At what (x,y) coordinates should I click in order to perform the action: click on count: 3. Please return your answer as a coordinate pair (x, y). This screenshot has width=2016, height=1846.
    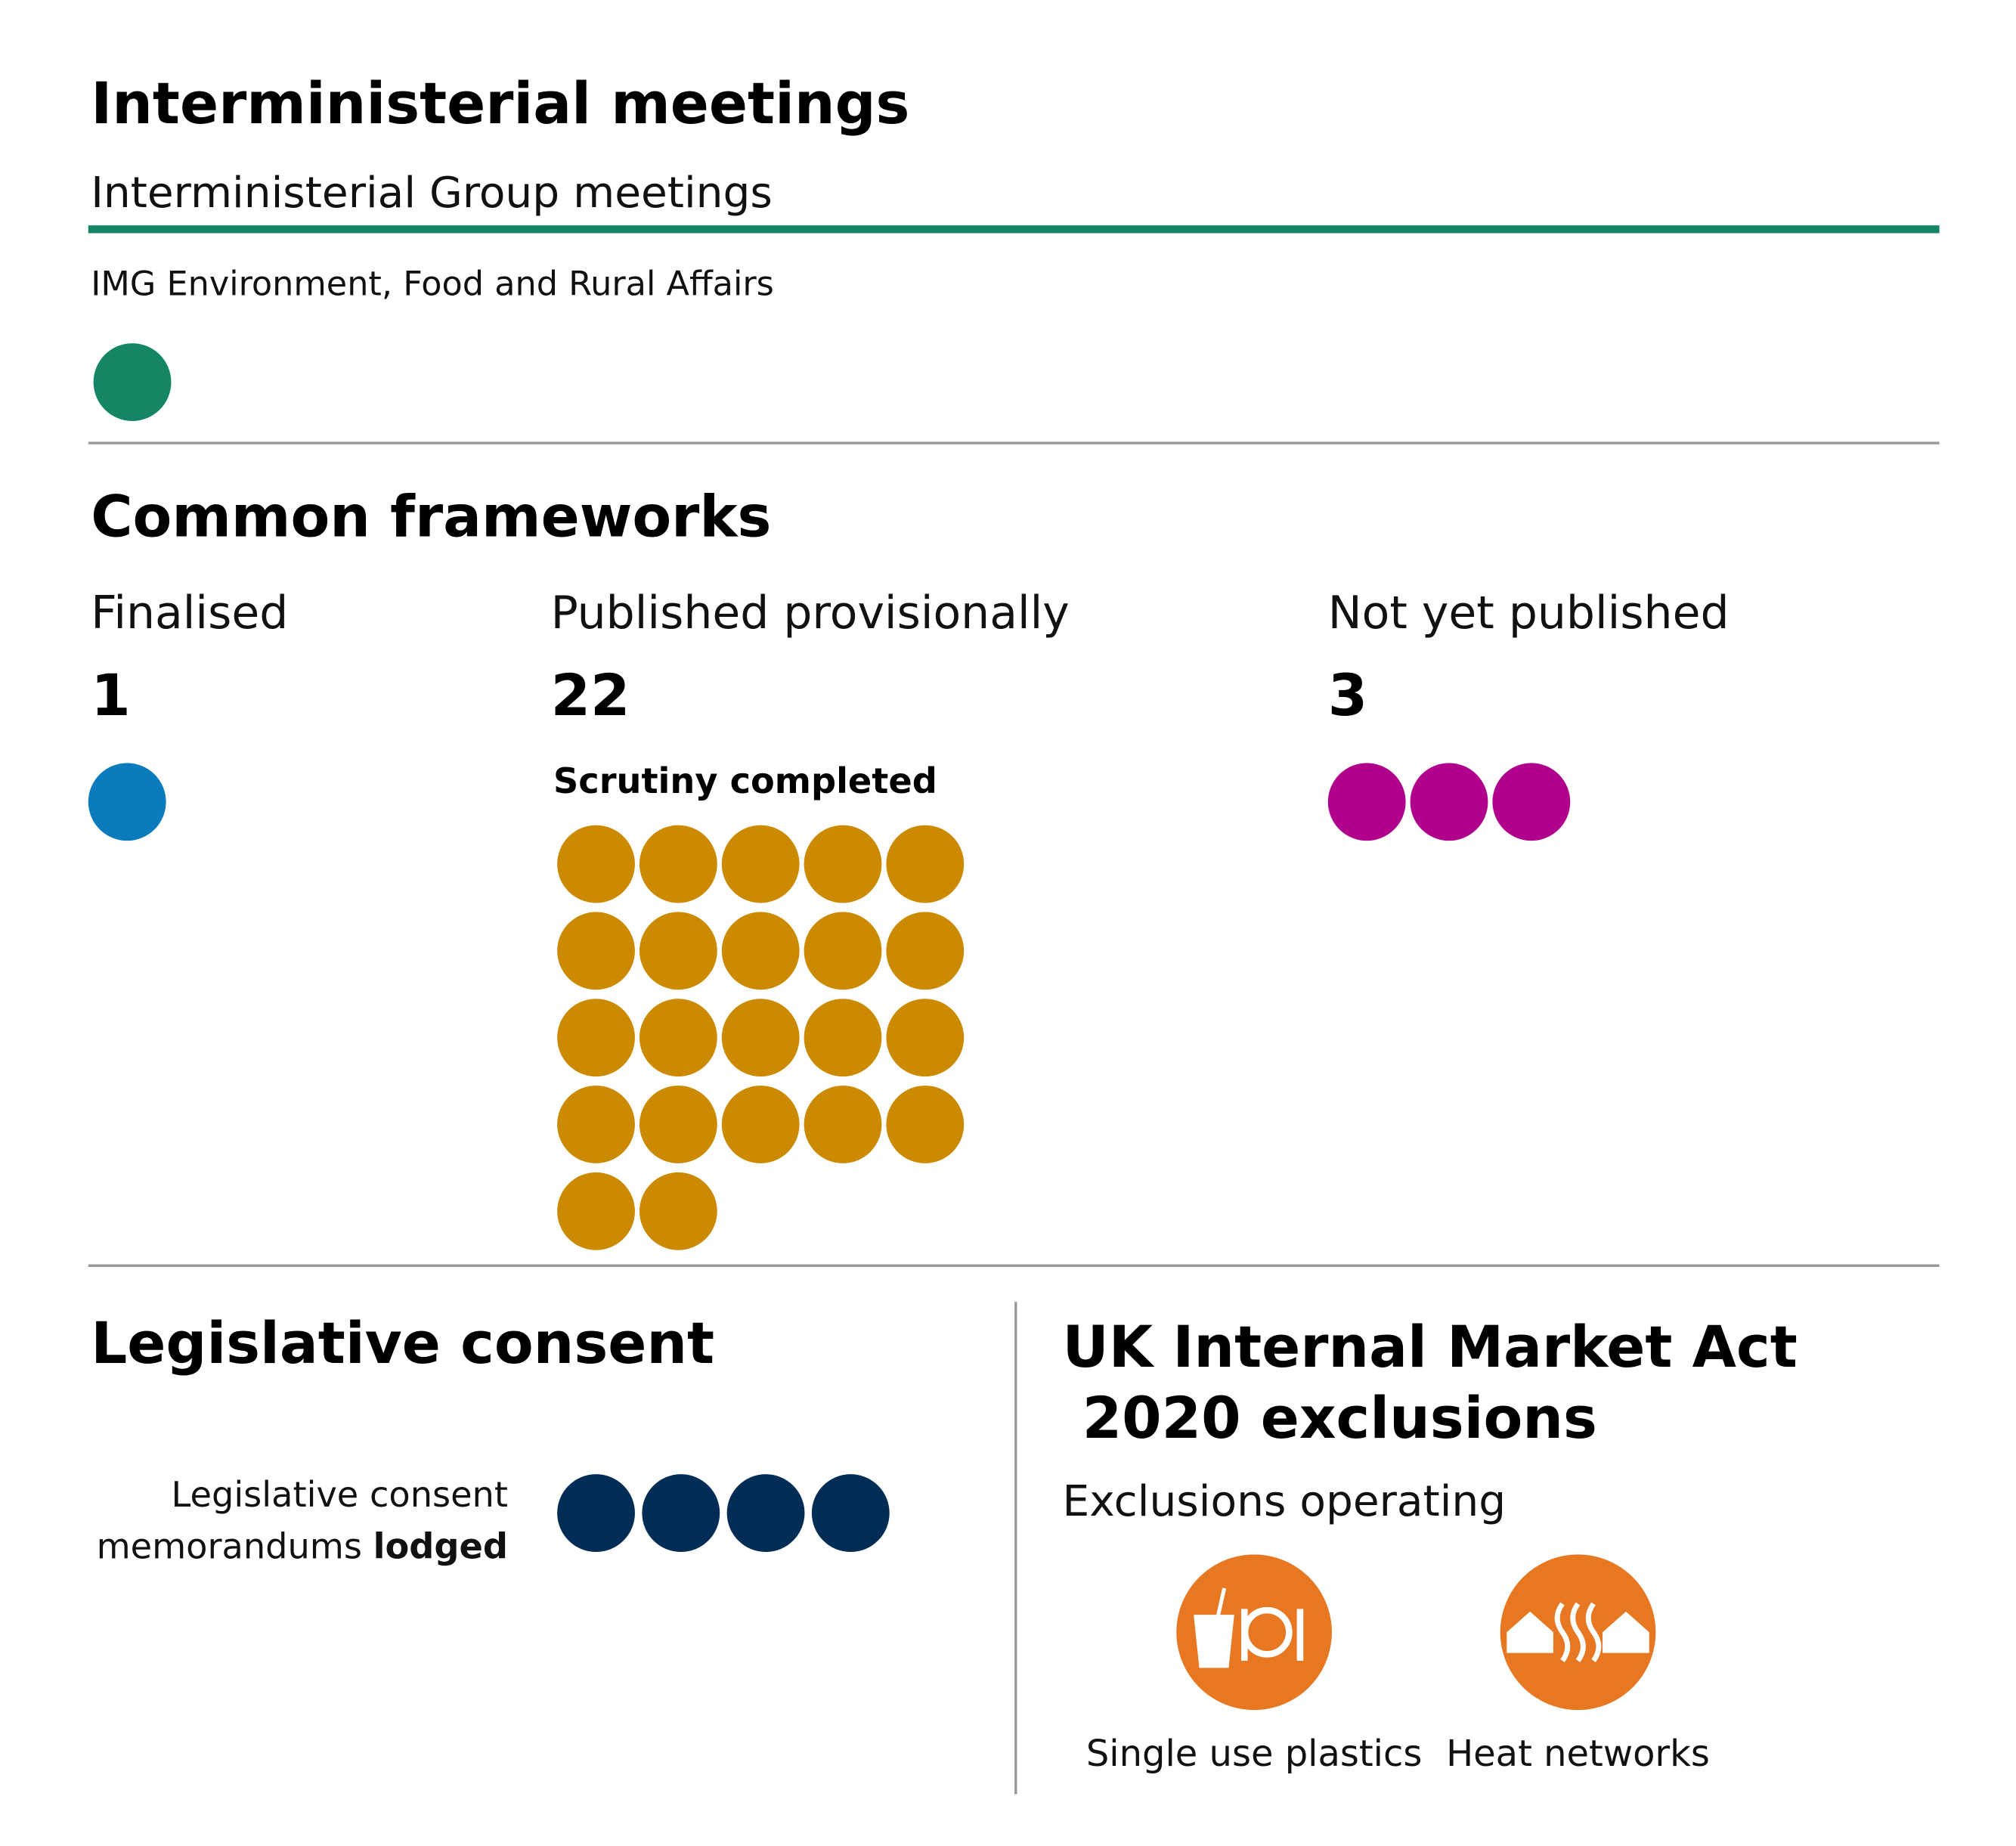
    Looking at the image, I should click on (1347, 695).